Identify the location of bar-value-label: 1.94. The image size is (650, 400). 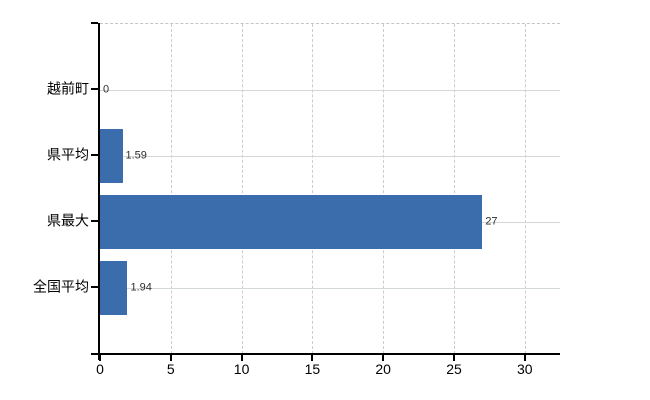
(141, 287).